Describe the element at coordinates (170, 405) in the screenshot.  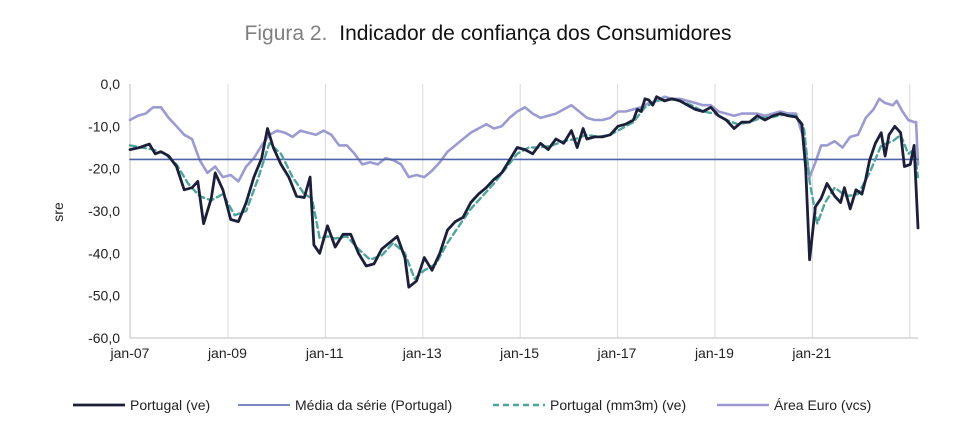
I see `legend-label: Portugal (ve)` at that location.